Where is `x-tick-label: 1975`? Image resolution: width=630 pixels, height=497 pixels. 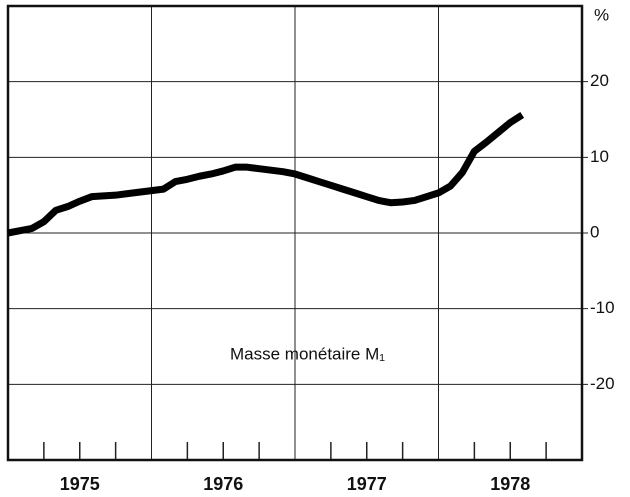
x-tick-label: 1975 is located at coordinates (80, 484).